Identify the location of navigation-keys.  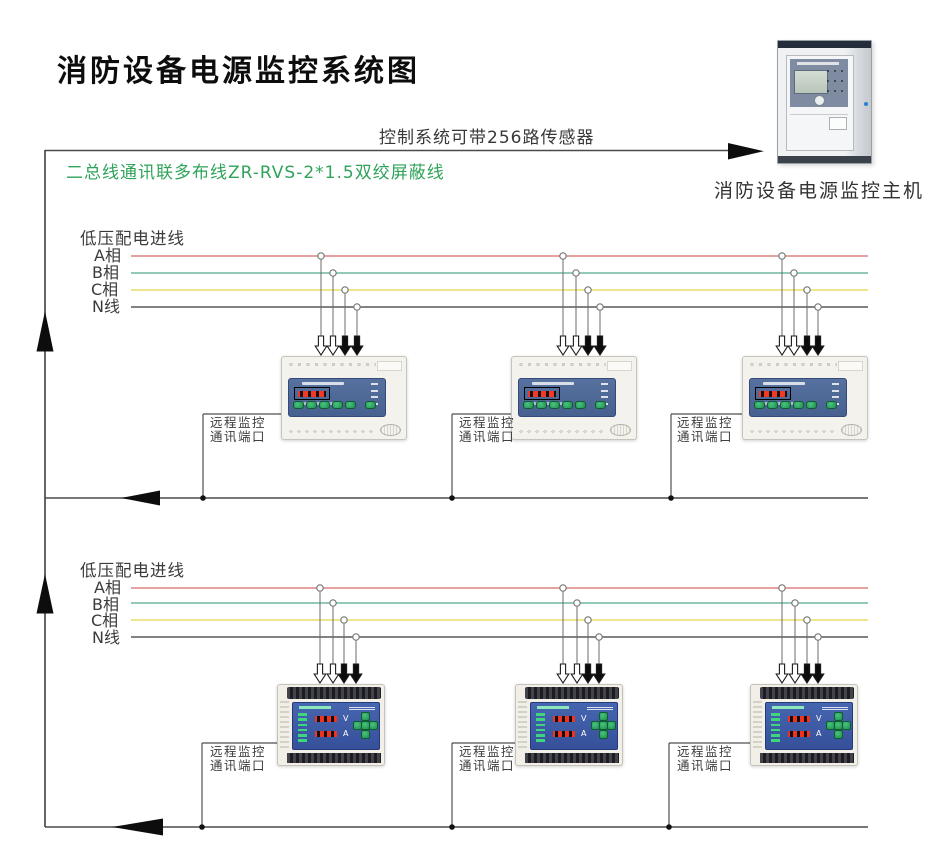
(603, 726).